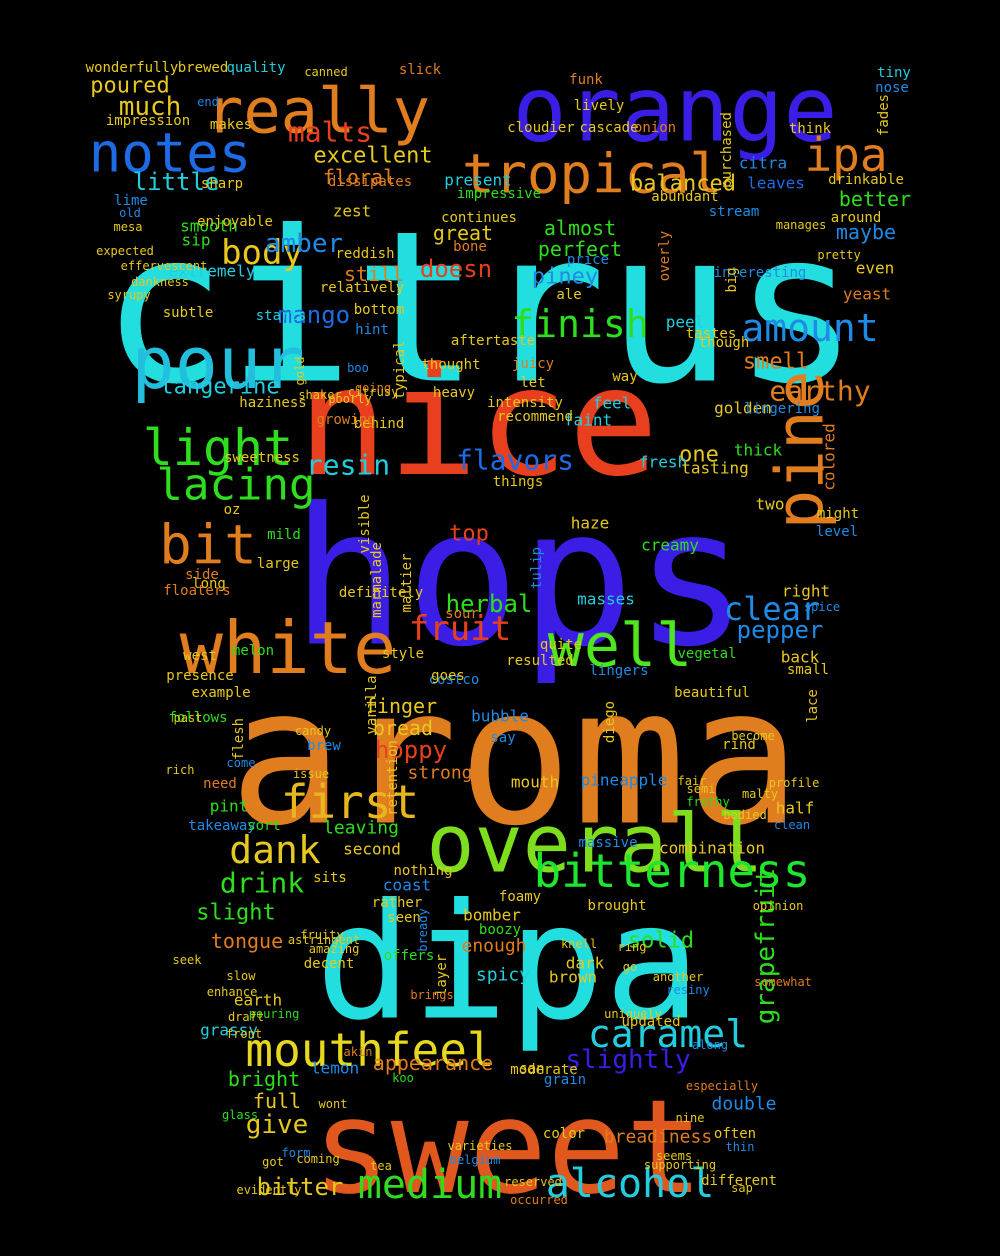 The width and height of the screenshot is (1000, 1256). Describe the element at coordinates (296, 1153) in the screenshot. I see `word-266: form` at that location.